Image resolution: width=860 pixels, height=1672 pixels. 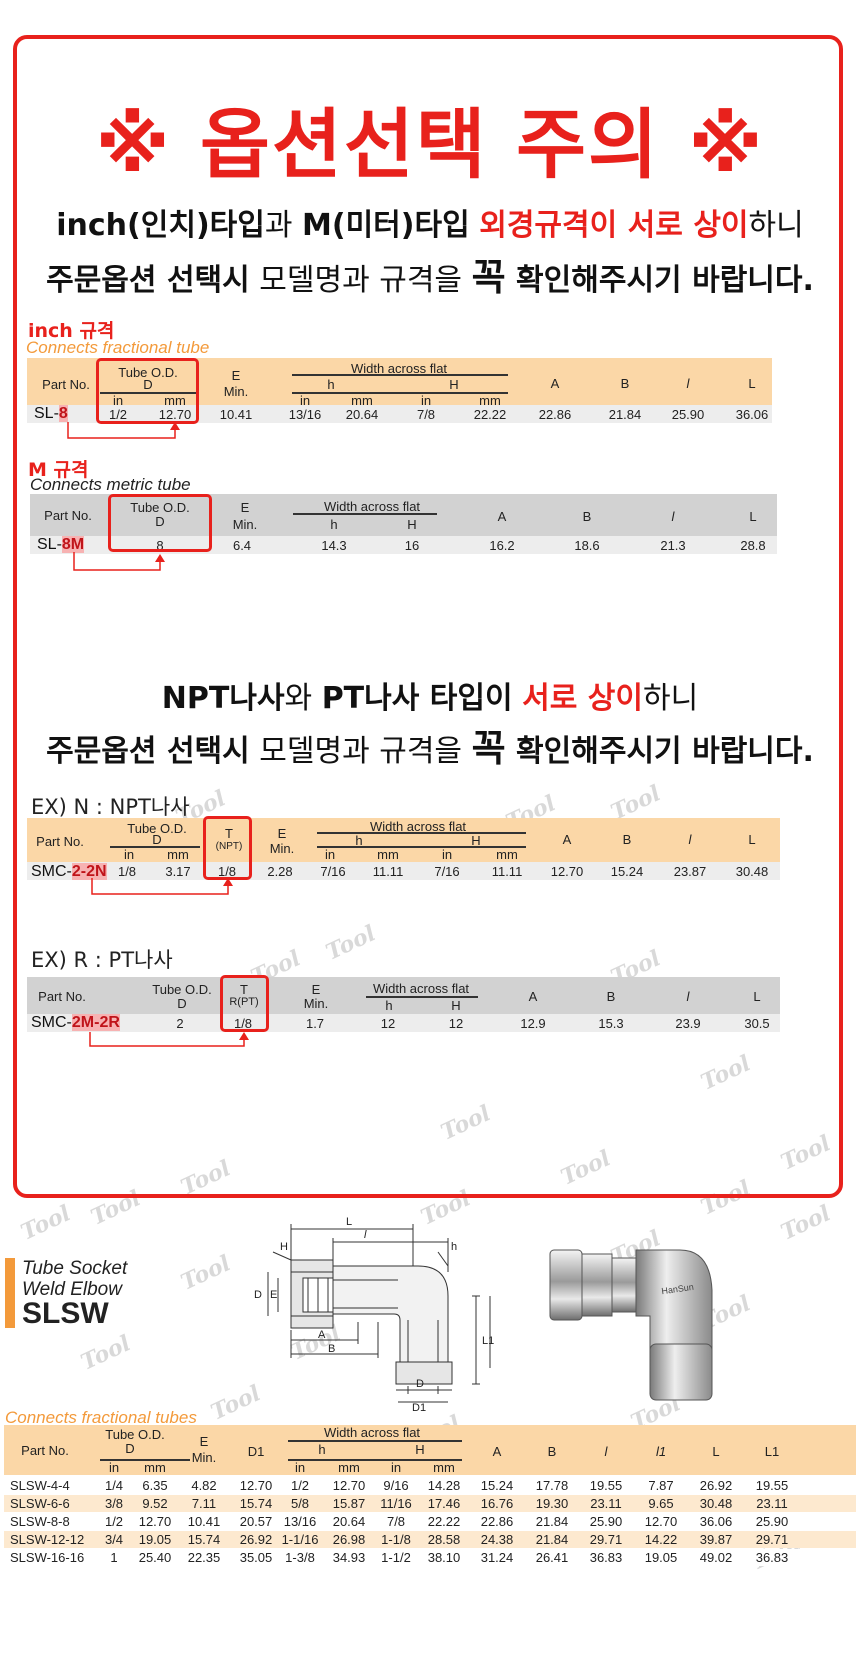 I want to click on table-cell: 9.52, so click(x=155, y=1503).